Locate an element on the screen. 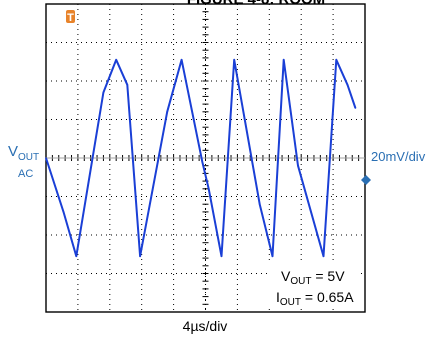 Image resolution: width=427 pixels, height=337 pixels. vertical-scale-label: 20mV/div is located at coordinates (398, 156).